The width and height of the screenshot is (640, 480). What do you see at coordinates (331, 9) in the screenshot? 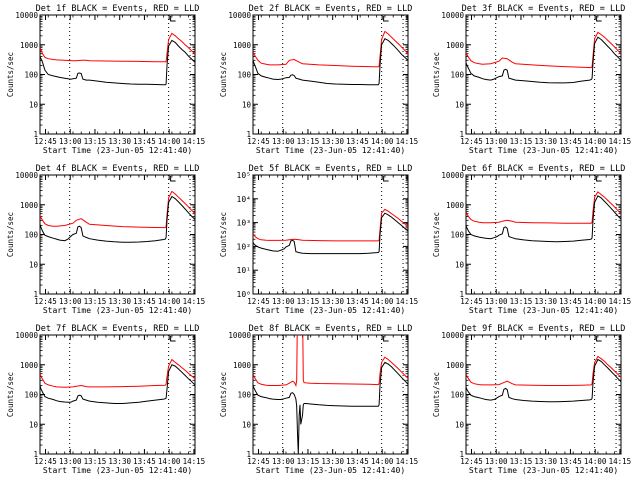
I see `panel-title: Det 2f BLACK = Events, RED = LLD` at bounding box center [331, 9].